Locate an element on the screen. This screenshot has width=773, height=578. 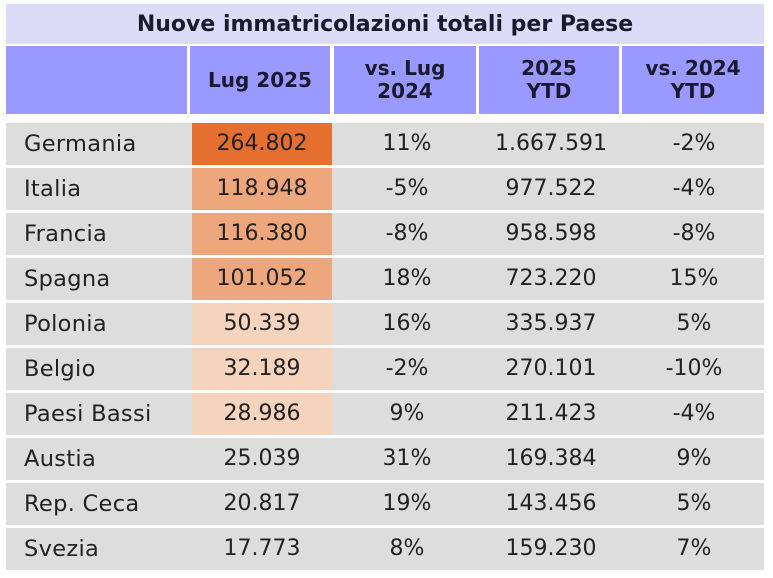
cell-2025-ytd: 143.456 is located at coordinates (551, 503).